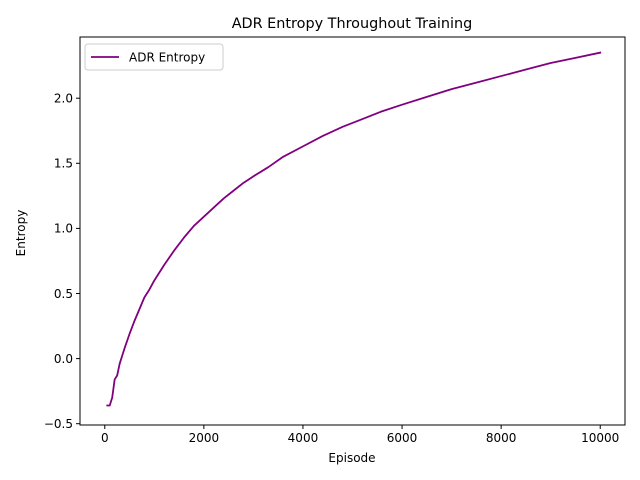  What do you see at coordinates (501, 438) in the screenshot?
I see `x-tick-label: 8000` at bounding box center [501, 438].